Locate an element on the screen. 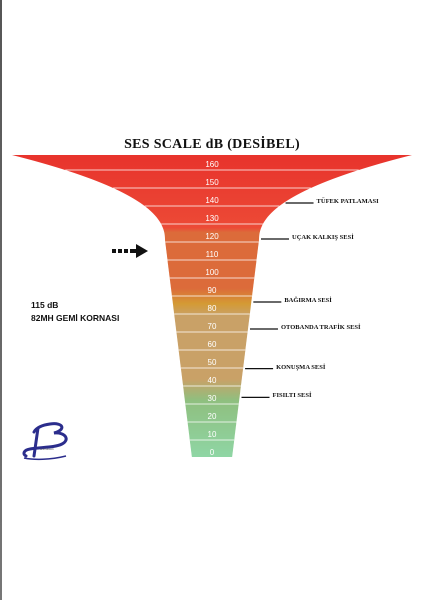  window-edge is located at coordinates (1, 300).